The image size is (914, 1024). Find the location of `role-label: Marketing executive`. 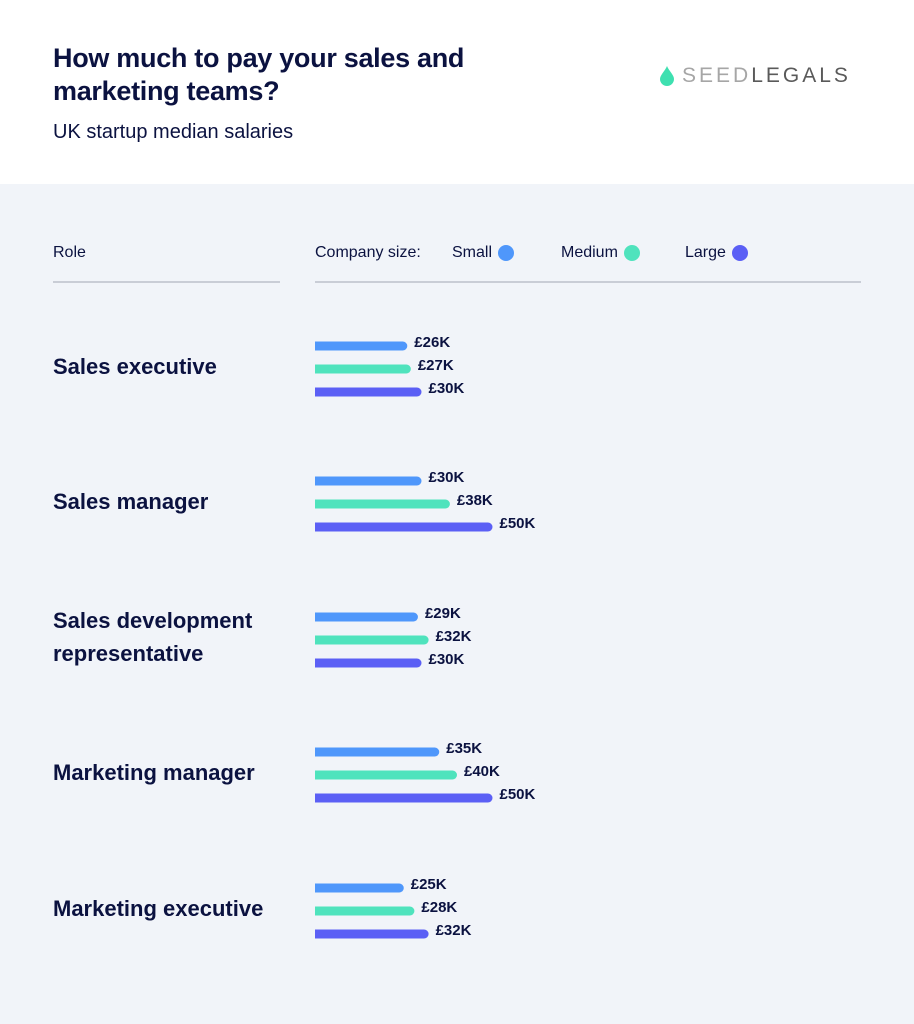

role-label: Marketing executive is located at coordinates (158, 908).